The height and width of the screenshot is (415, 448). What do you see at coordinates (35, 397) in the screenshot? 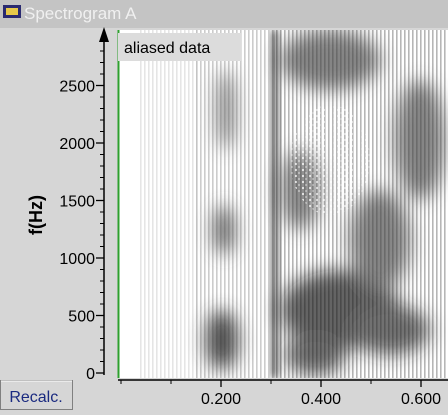
I see `button-label: Recalc.` at bounding box center [35, 397].